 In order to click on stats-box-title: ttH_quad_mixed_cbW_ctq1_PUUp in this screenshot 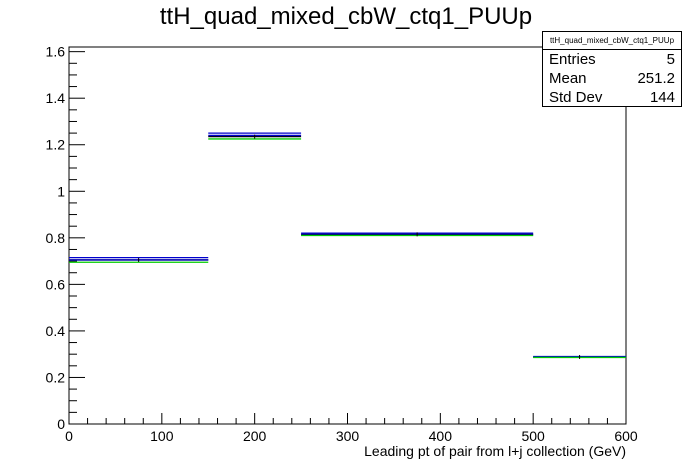, I will do `click(612, 41)`.